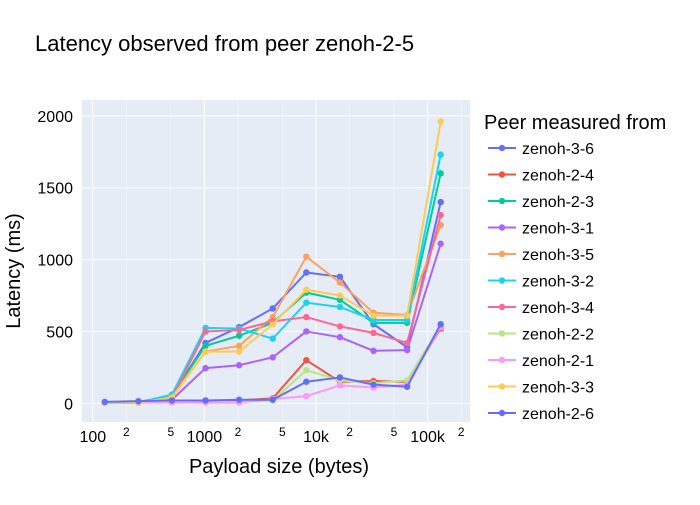 This screenshot has width=700, height=505. What do you see at coordinates (558, 176) in the screenshot?
I see `legend-label: zenoh-2-4` at bounding box center [558, 176].